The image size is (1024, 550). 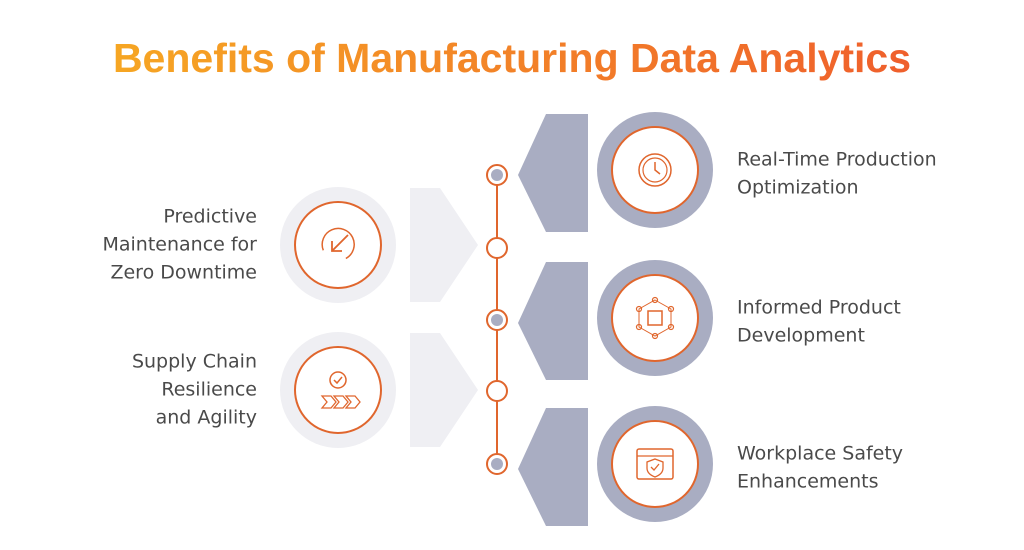 I want to click on item-label: Real-Time Production, so click(x=837, y=160).